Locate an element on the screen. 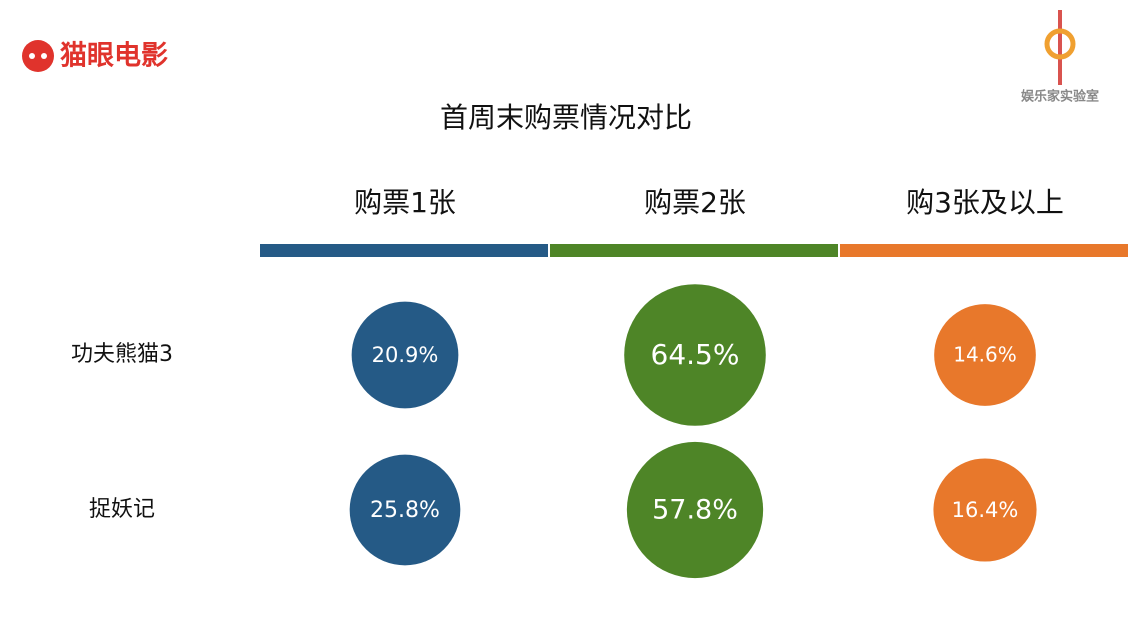 The width and height of the screenshot is (1130, 621). logo-text: 娱乐家实验室 is located at coordinates (1060, 97).